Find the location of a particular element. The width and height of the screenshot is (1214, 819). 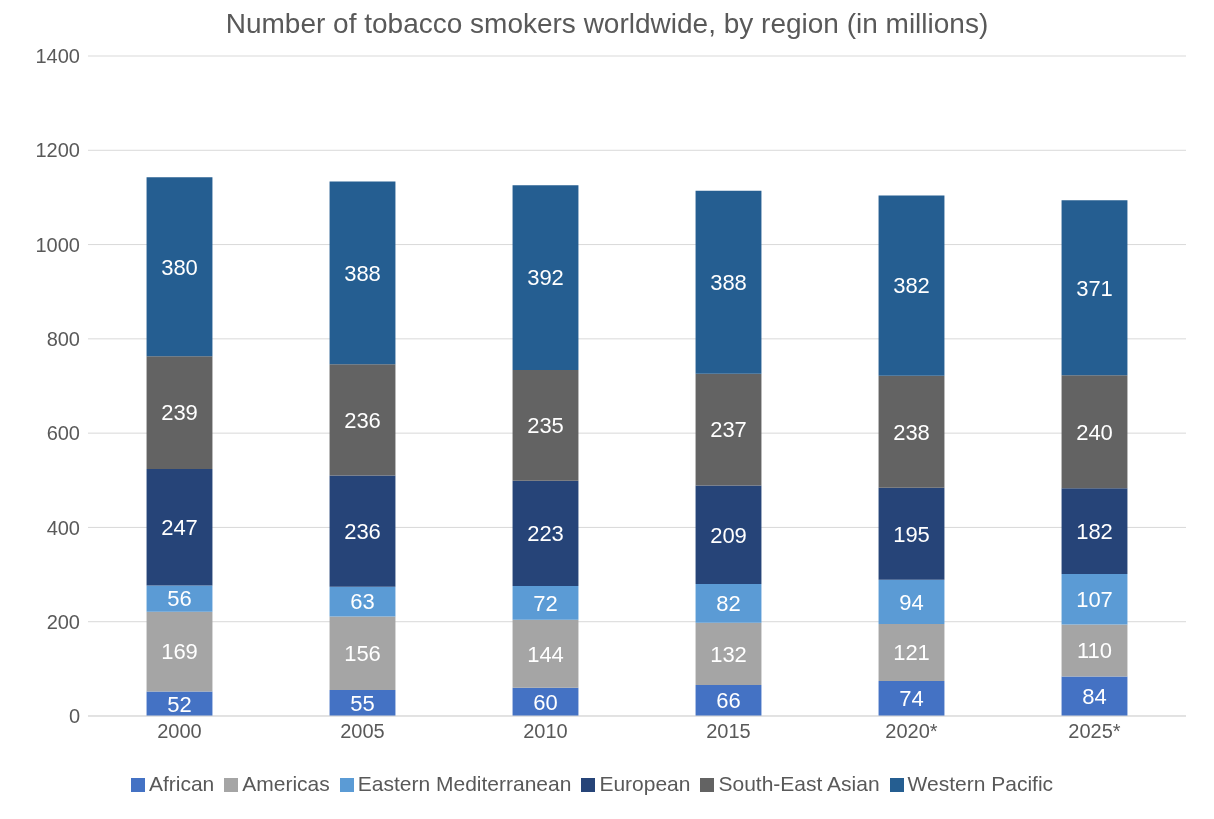

legend-label: Eastern Mediterranean is located at coordinates (464, 783).